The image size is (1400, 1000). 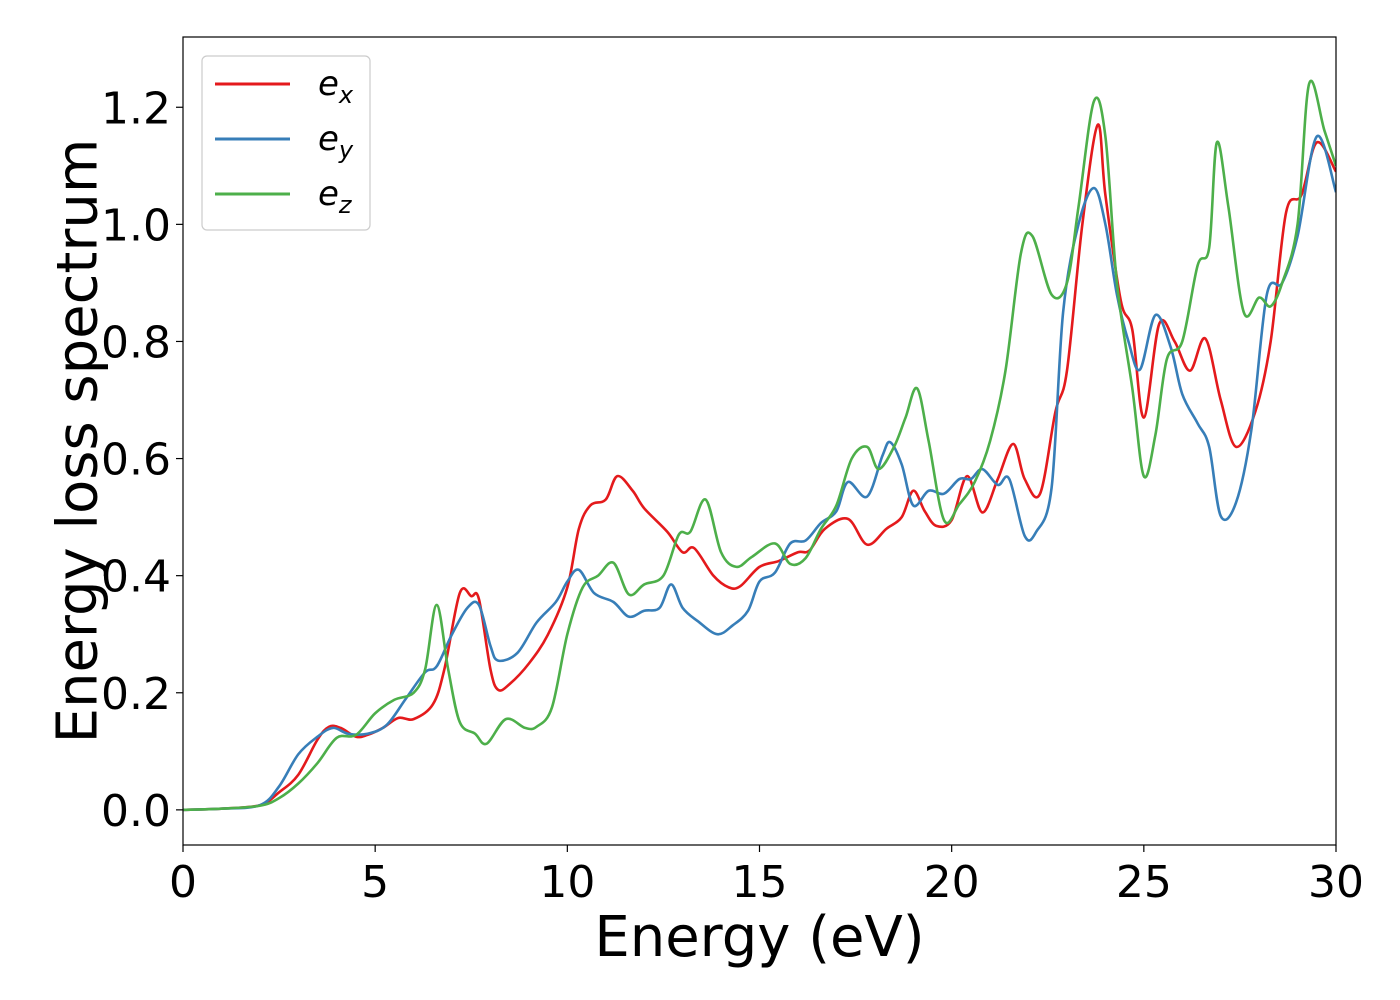 What do you see at coordinates (952, 882) in the screenshot?
I see `x-tick-label: 20` at bounding box center [952, 882].